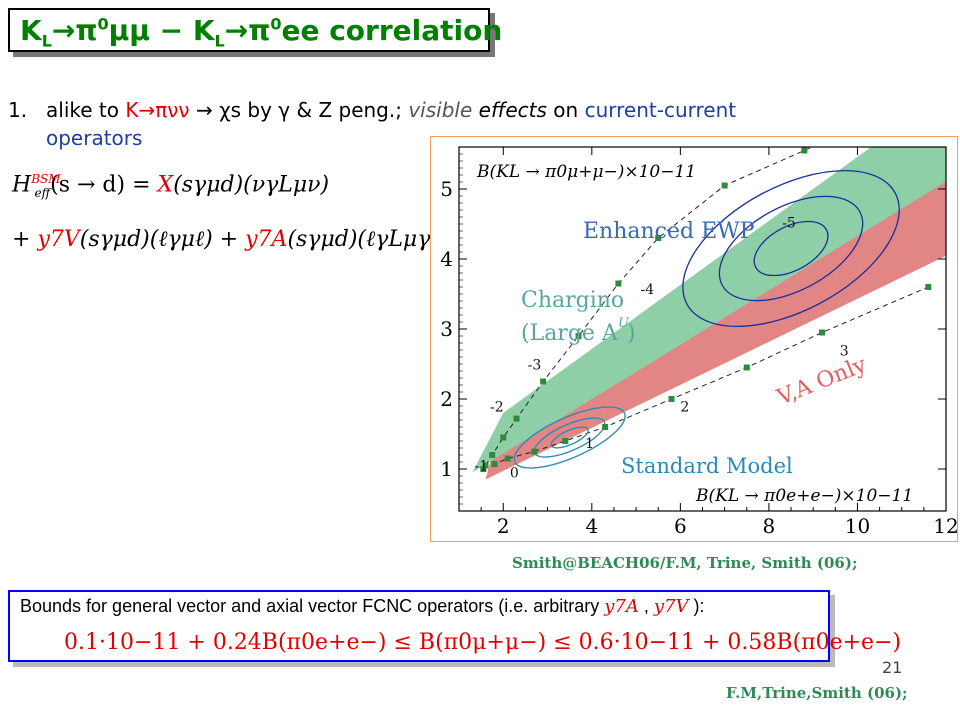 This screenshot has height=720, width=960. What do you see at coordinates (844, 352) in the screenshot?
I see `lower-label-3: 3` at bounding box center [844, 352].